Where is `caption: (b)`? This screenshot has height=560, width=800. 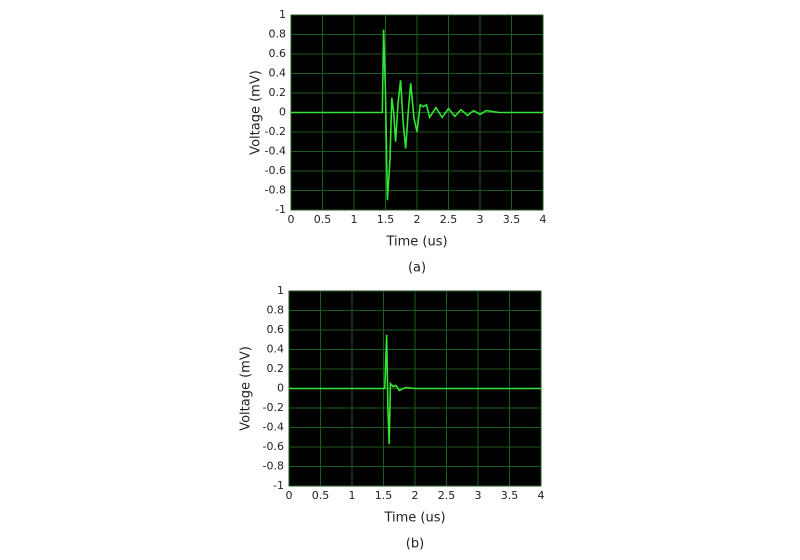
caption: (b) is located at coordinates (415, 544).